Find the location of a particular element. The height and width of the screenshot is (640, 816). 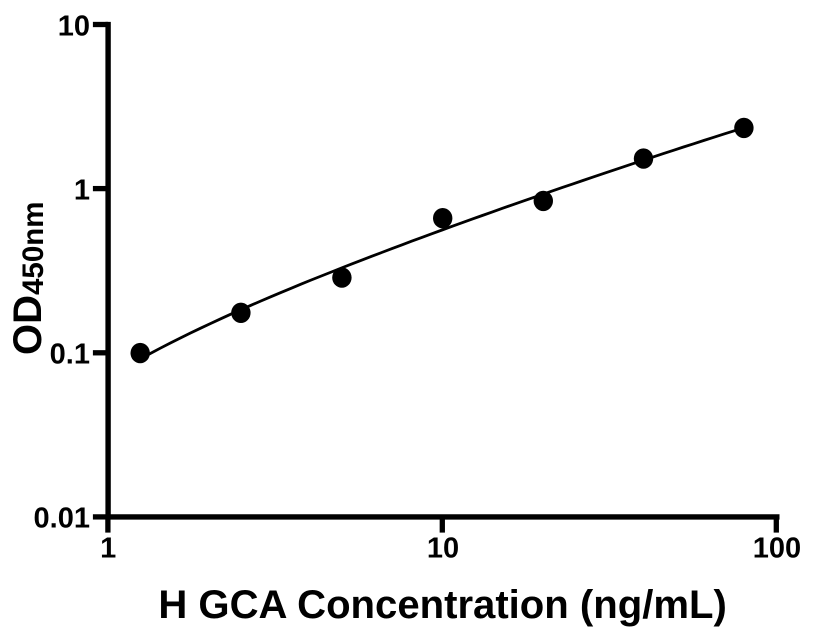

svg-text: 100 is located at coordinates (777, 549).